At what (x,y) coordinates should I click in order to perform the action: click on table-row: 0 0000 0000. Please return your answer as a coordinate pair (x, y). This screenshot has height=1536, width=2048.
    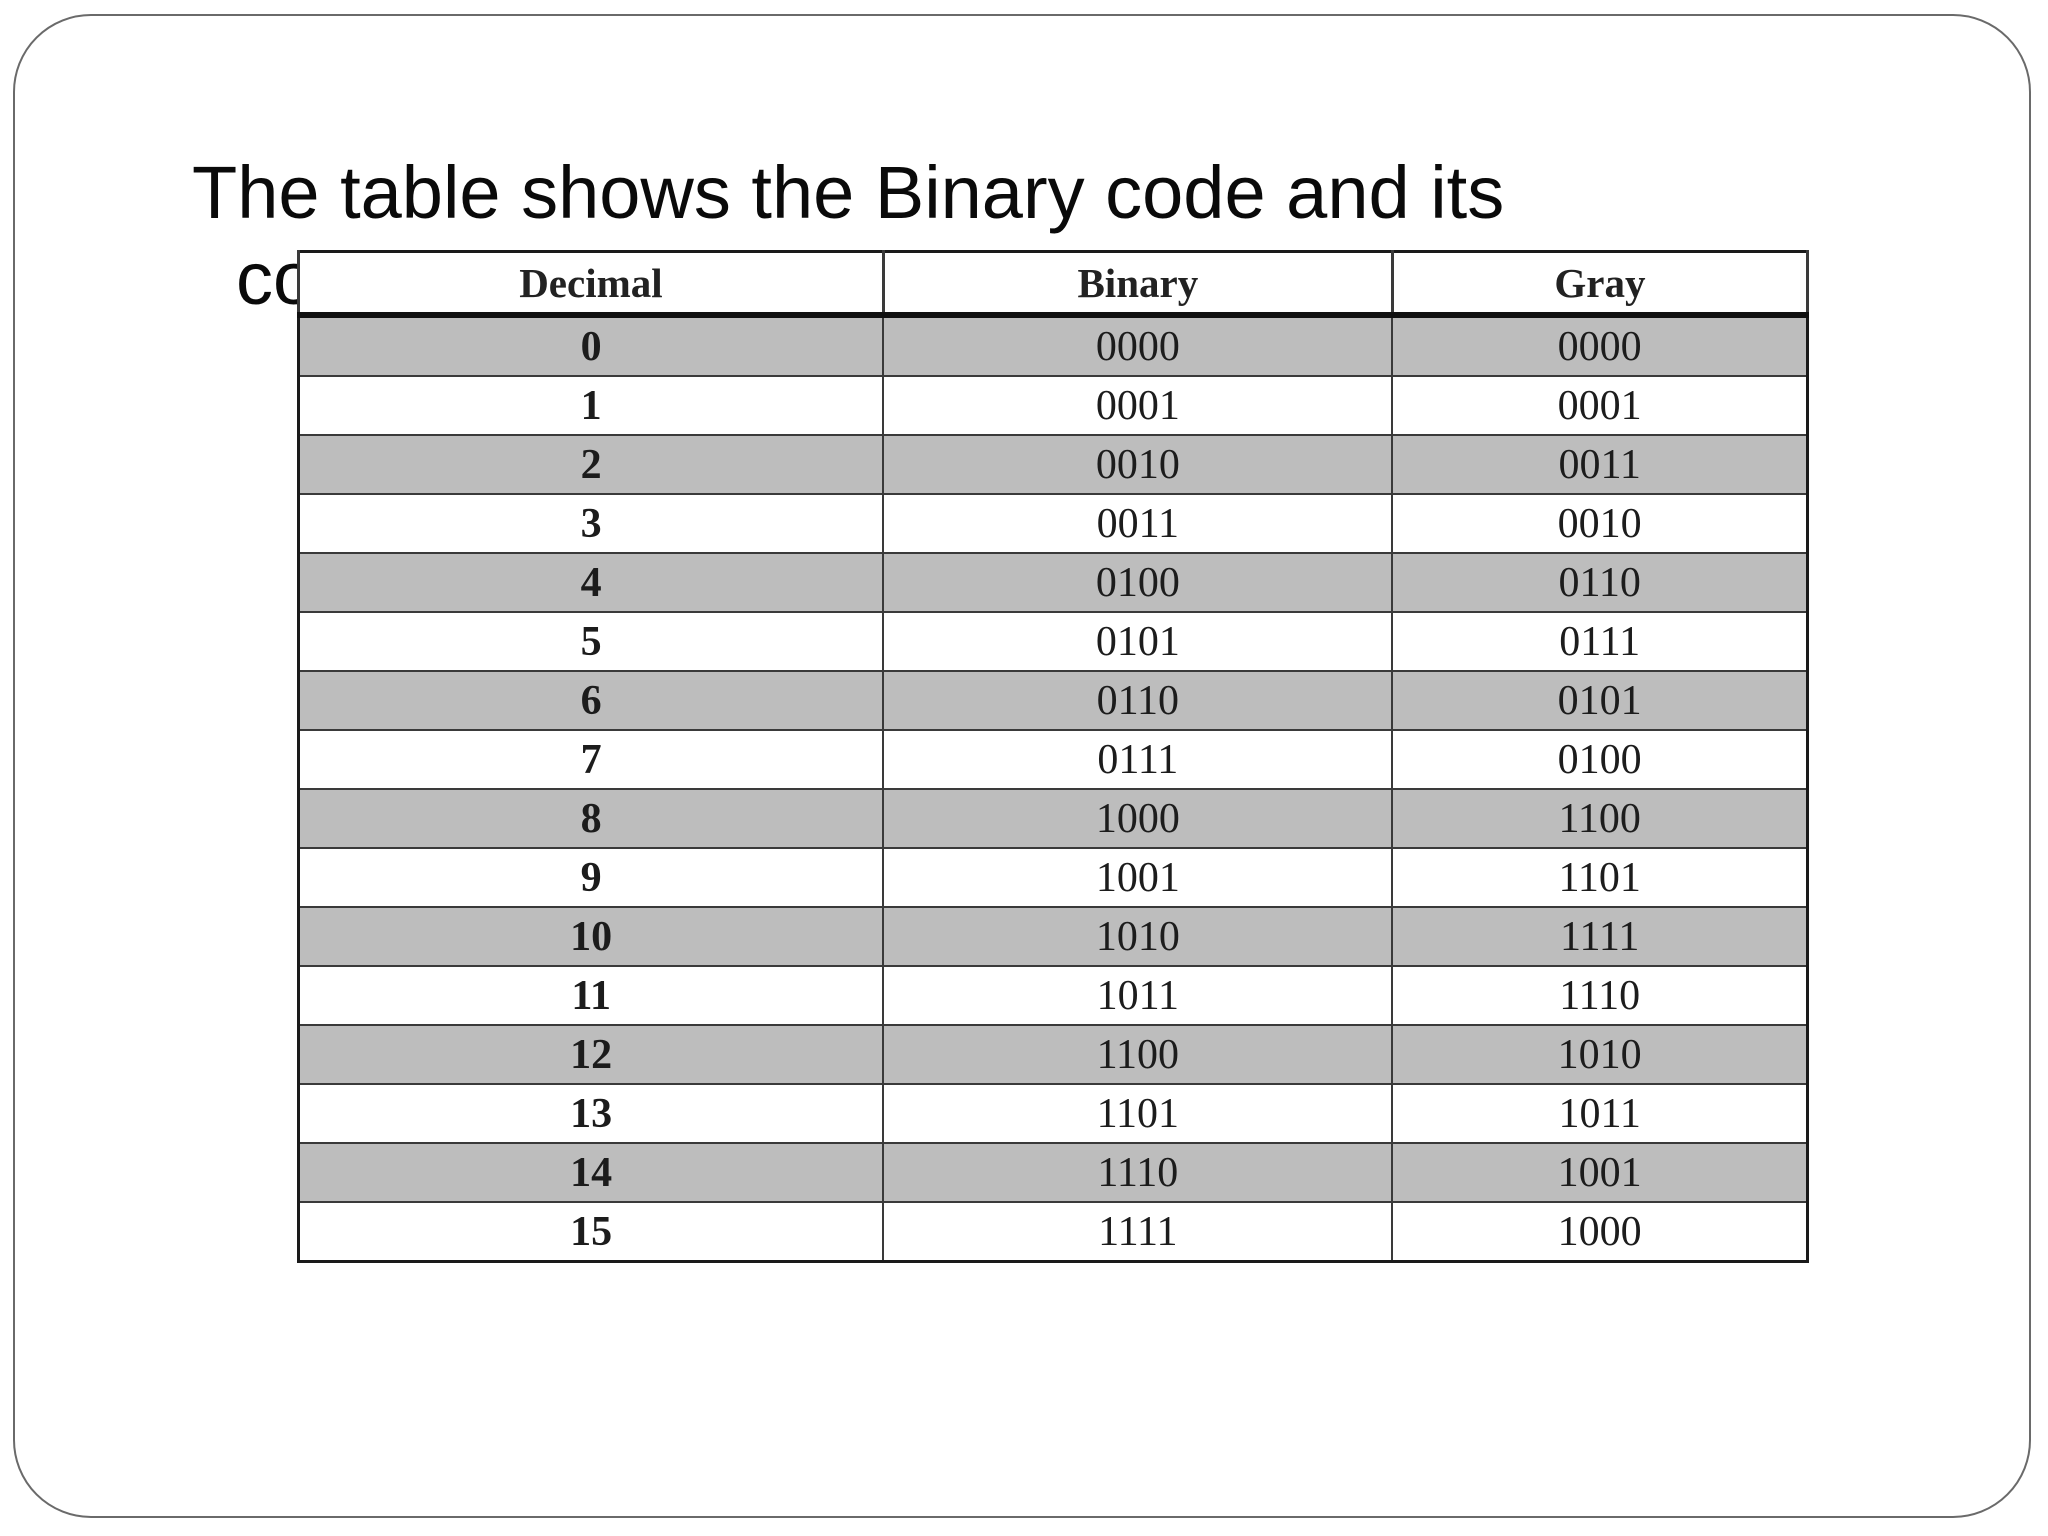
    Looking at the image, I should click on (1053, 345).